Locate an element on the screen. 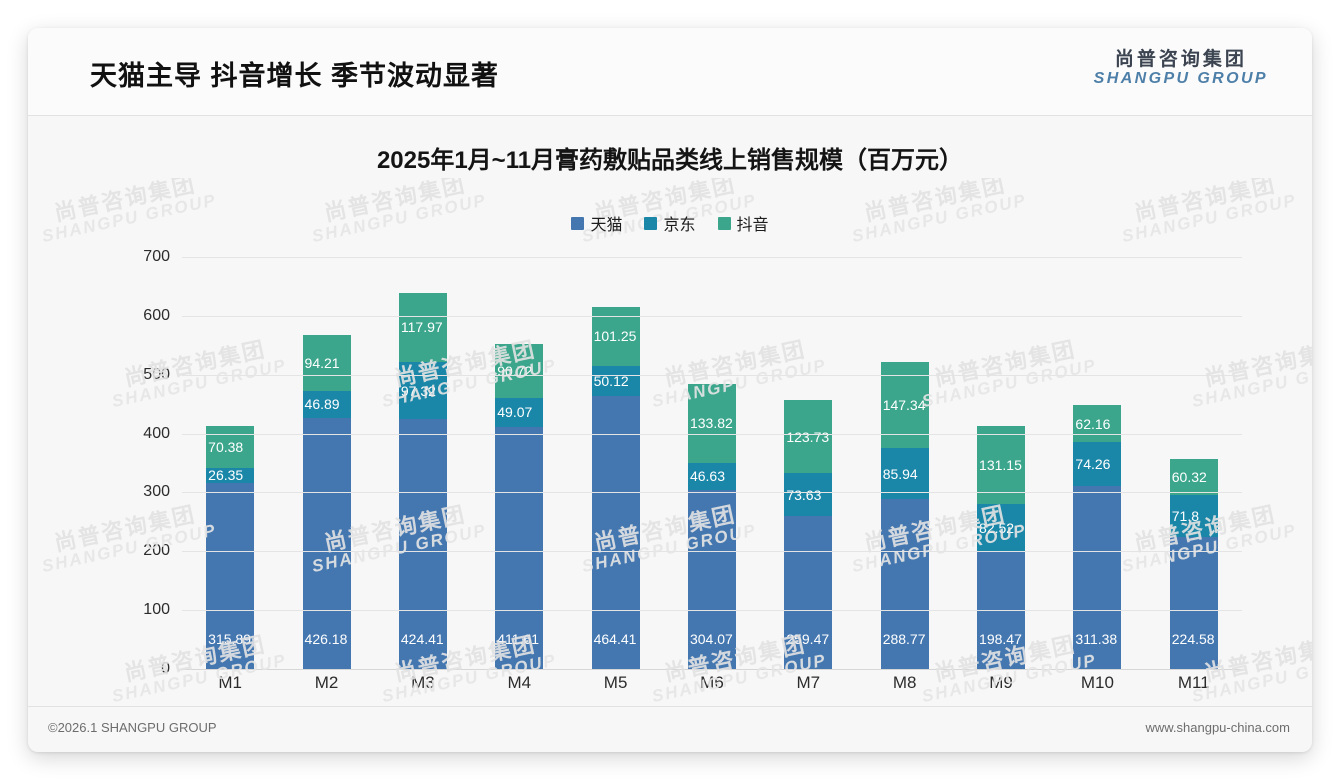 This screenshot has width=1340, height=780. bar-column-m5: 101.25 50.12 464.41 is located at coordinates (615, 463).